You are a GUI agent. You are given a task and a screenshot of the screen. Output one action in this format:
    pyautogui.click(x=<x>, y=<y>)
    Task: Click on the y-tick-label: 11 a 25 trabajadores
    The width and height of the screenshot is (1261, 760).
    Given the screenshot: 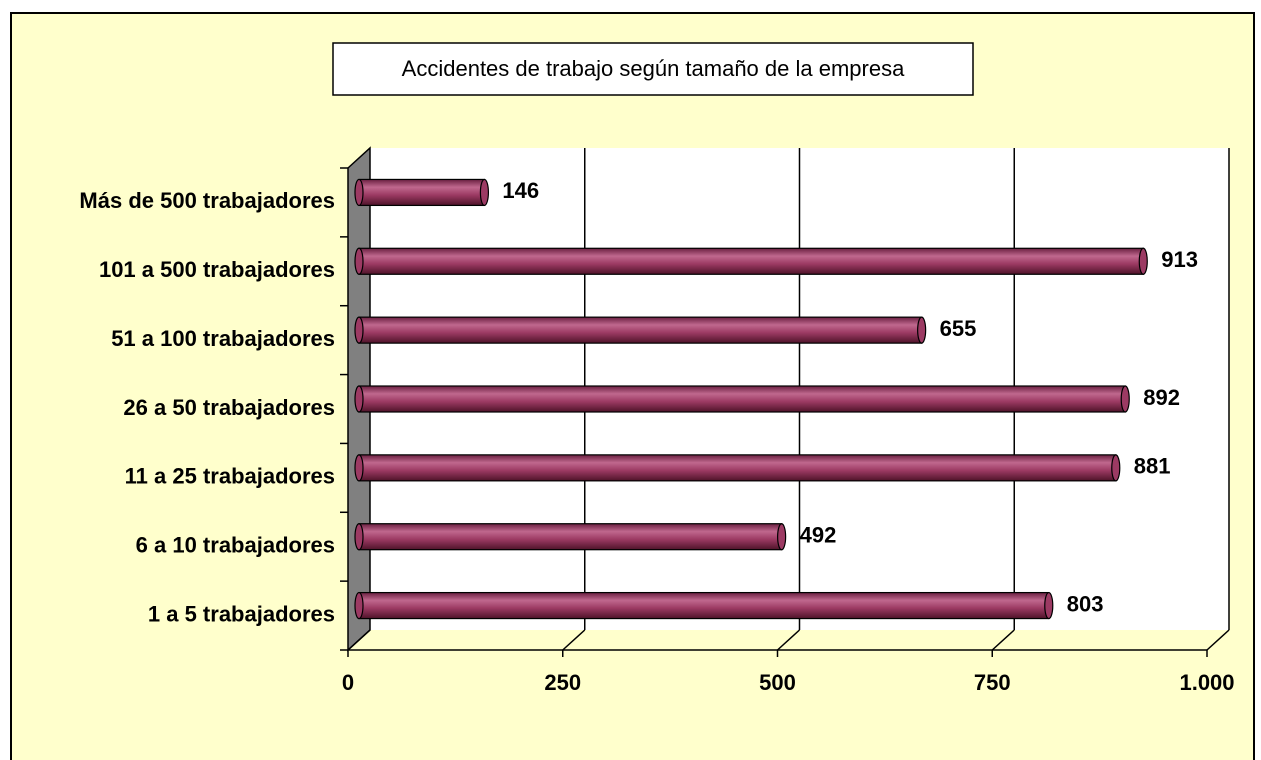 What is the action you would take?
    pyautogui.click(x=230, y=476)
    